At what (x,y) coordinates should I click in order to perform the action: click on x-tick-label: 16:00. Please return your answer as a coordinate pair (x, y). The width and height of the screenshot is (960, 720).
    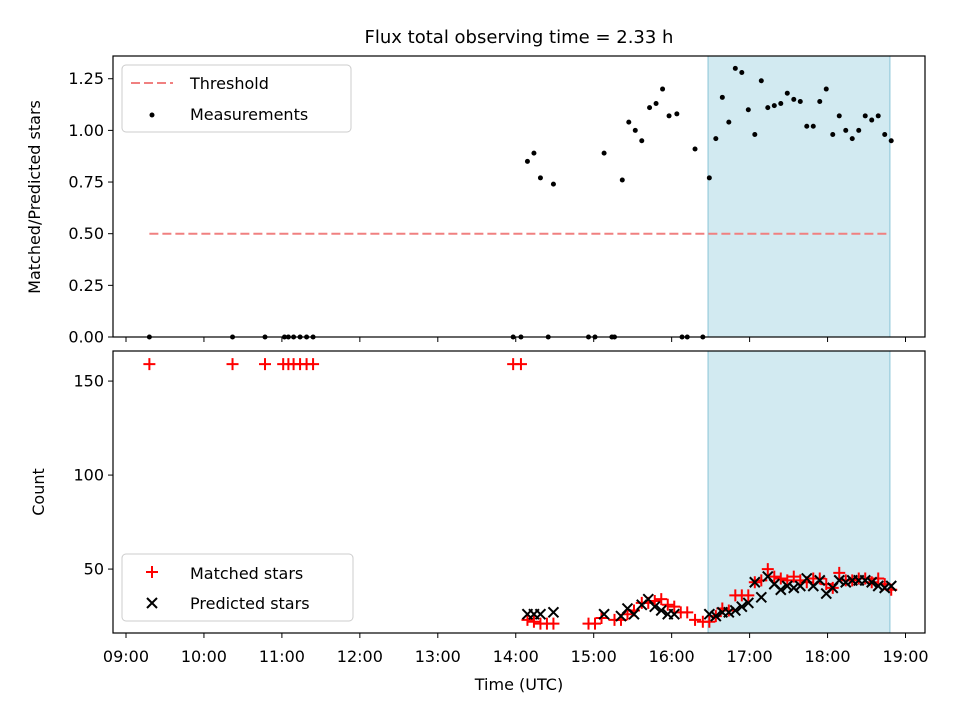
    Looking at the image, I should click on (672, 656).